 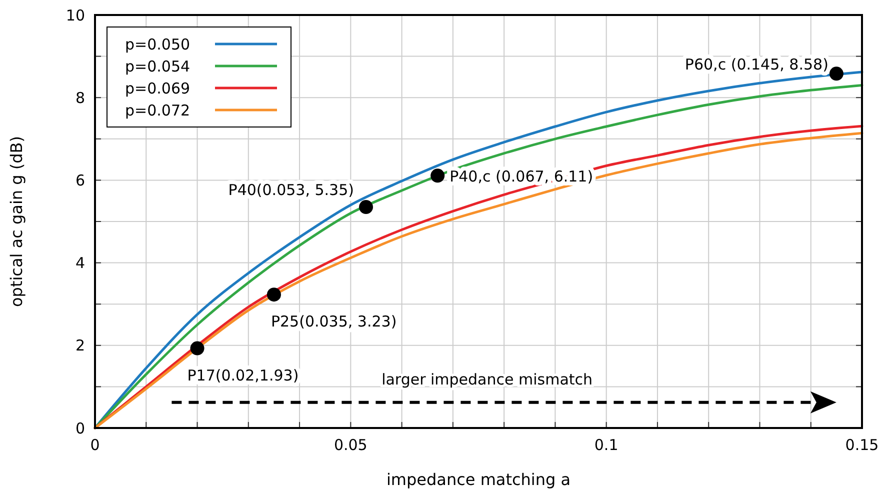 I want to click on annotation: P60,c (0.145, 8.58), so click(x=756, y=65).